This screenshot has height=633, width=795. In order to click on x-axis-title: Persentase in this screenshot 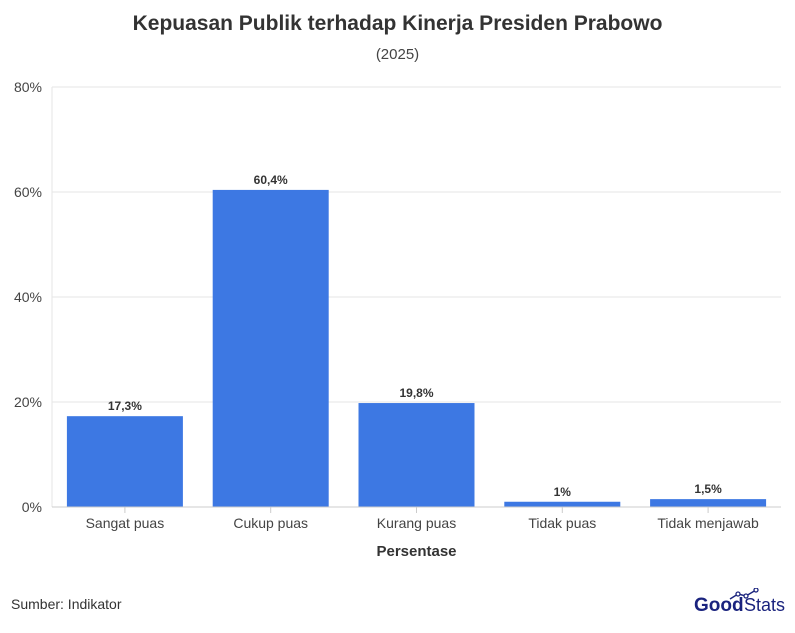, I will do `click(416, 551)`.